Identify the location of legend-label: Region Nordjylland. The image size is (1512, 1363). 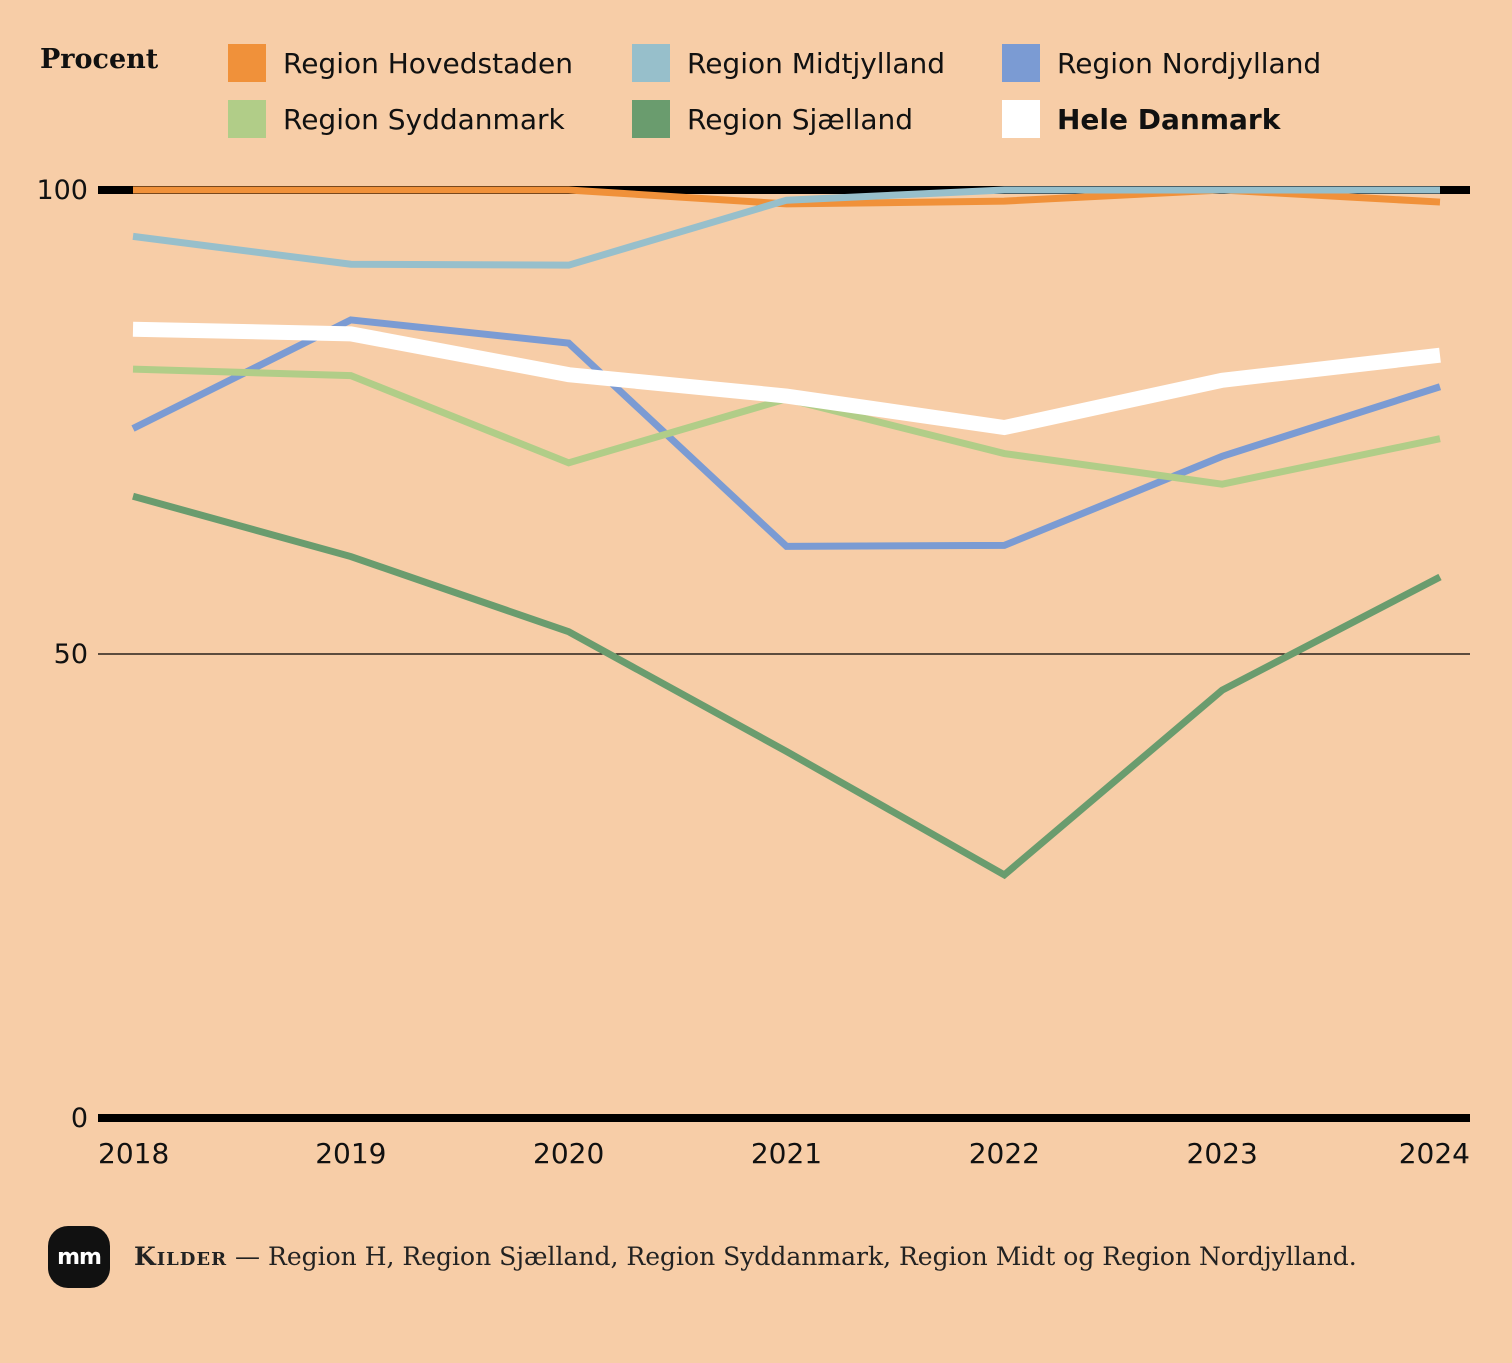
(1189, 63).